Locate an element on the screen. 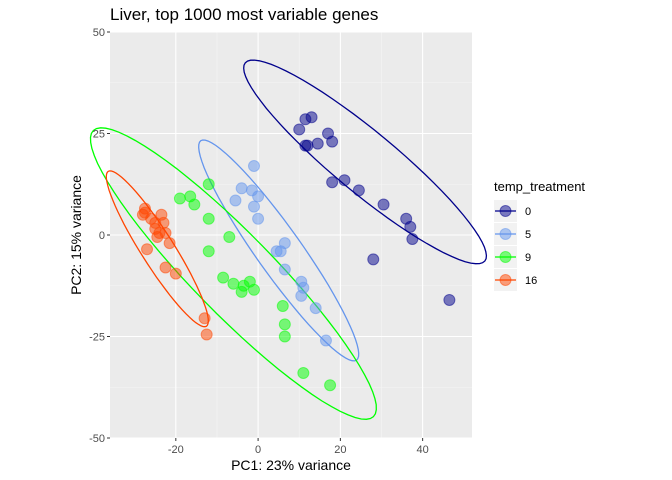 This screenshot has height=480, width=672. x-tick-label: 20 is located at coordinates (340, 450).